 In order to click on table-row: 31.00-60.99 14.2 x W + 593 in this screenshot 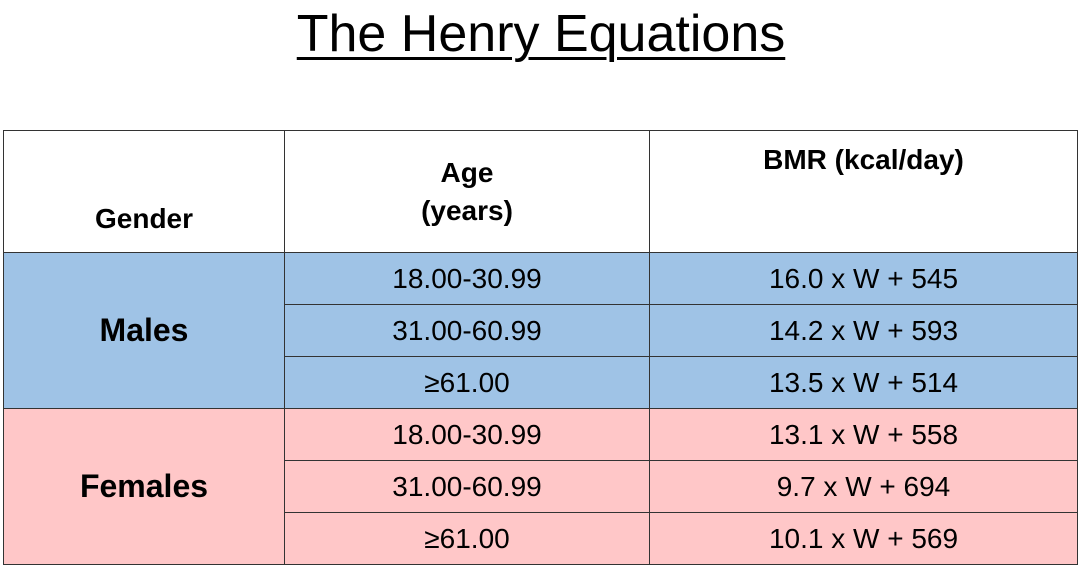, I will do `click(541, 330)`.